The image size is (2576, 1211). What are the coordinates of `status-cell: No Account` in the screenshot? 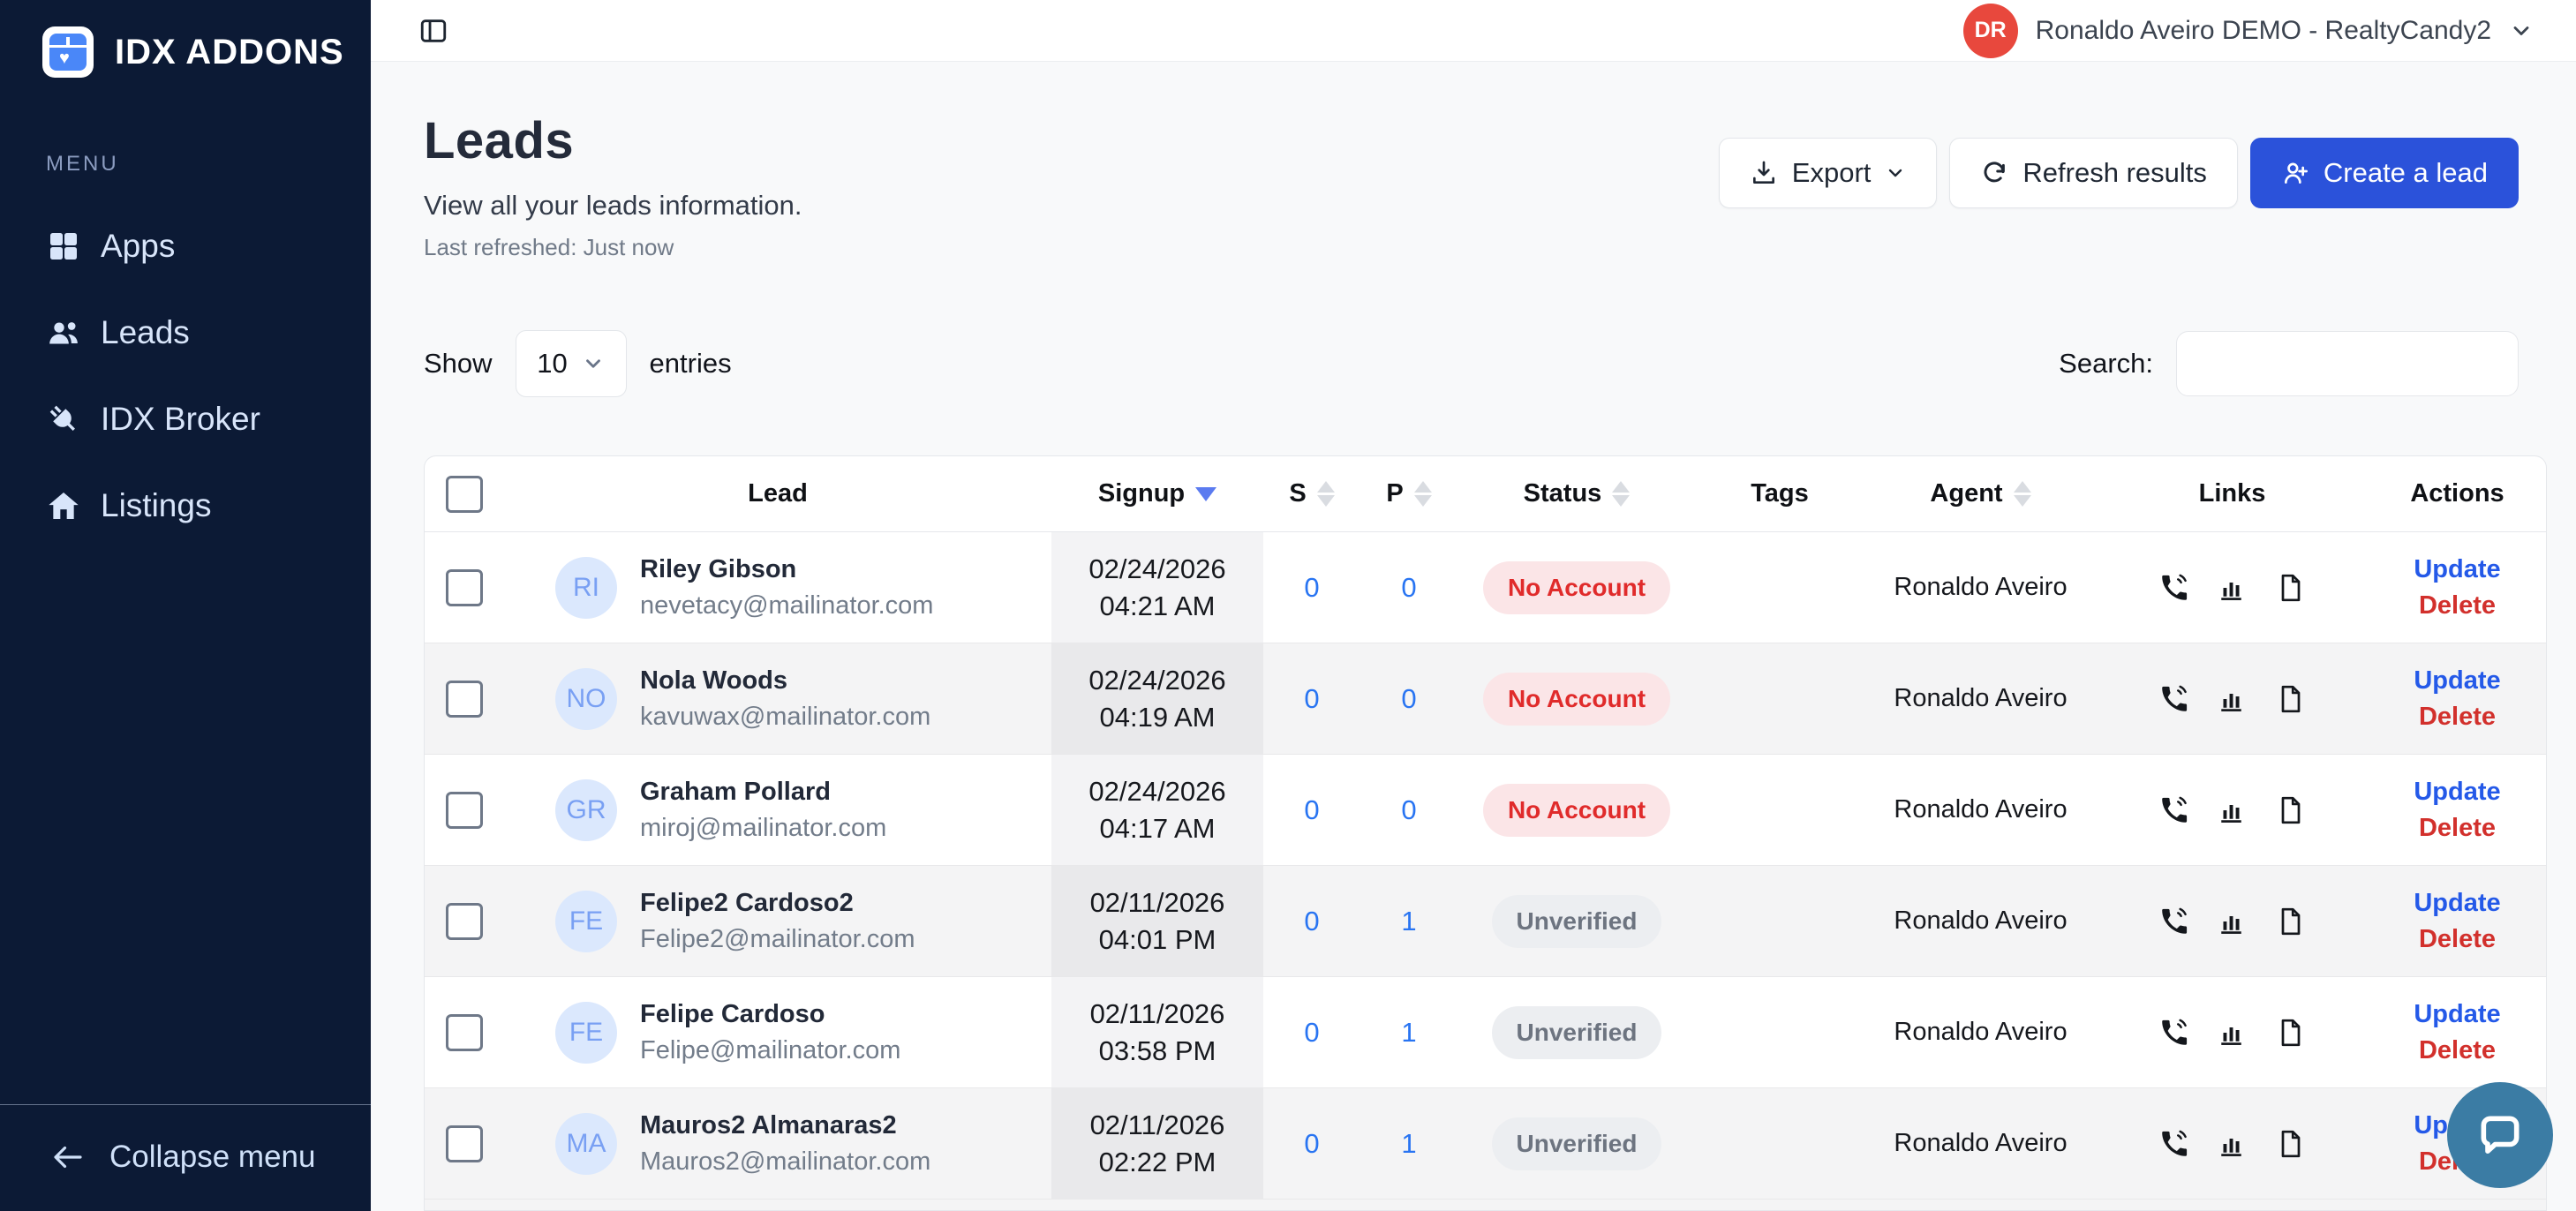 It's located at (1577, 699).